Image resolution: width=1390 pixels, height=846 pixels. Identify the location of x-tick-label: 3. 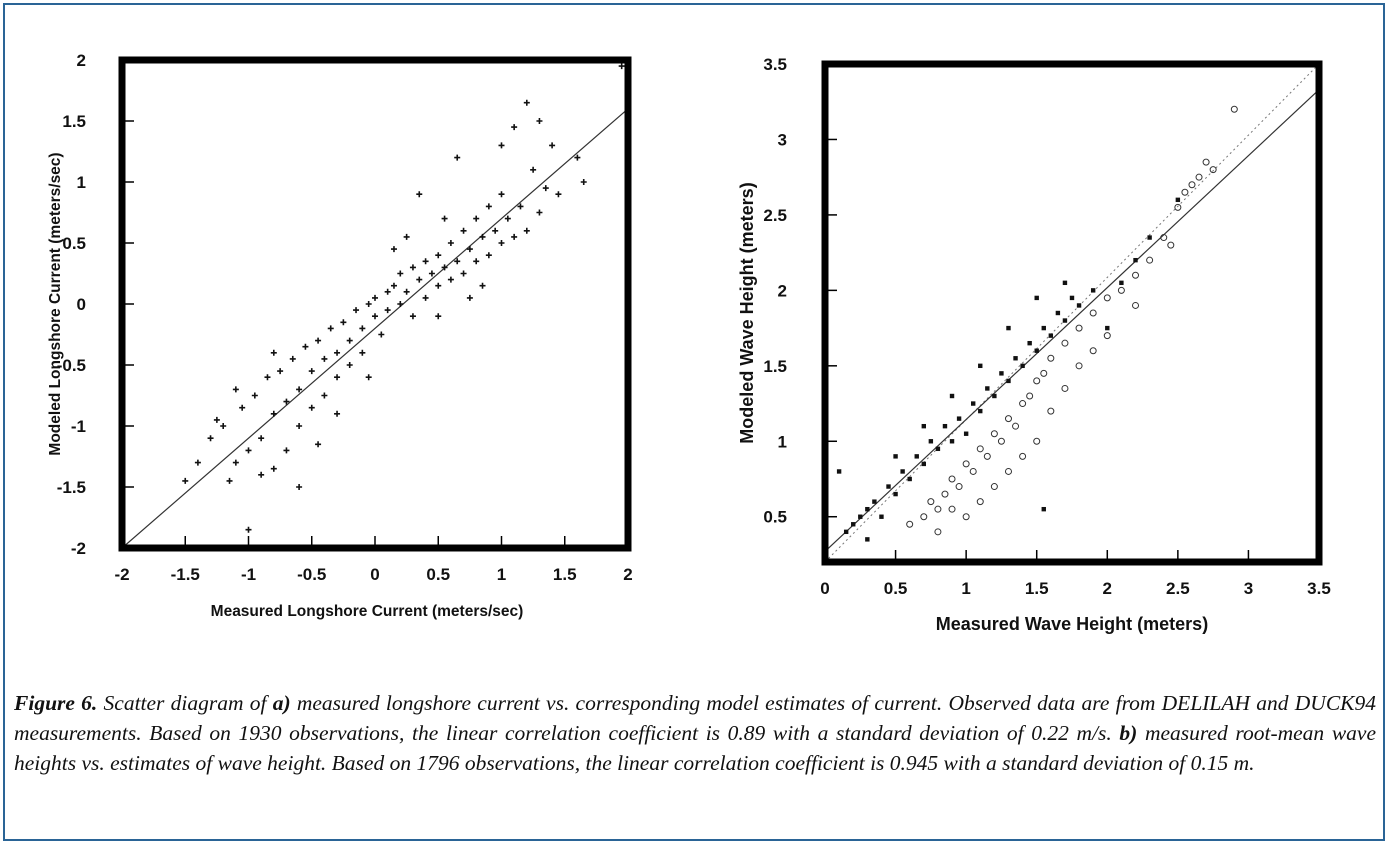
(1248, 588).